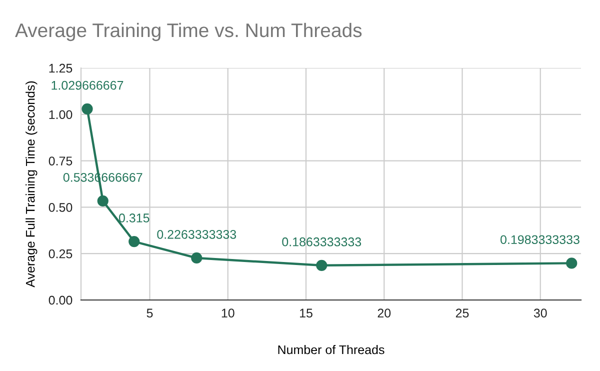  What do you see at coordinates (306, 313) in the screenshot?
I see `x-tick-label: 15` at bounding box center [306, 313].